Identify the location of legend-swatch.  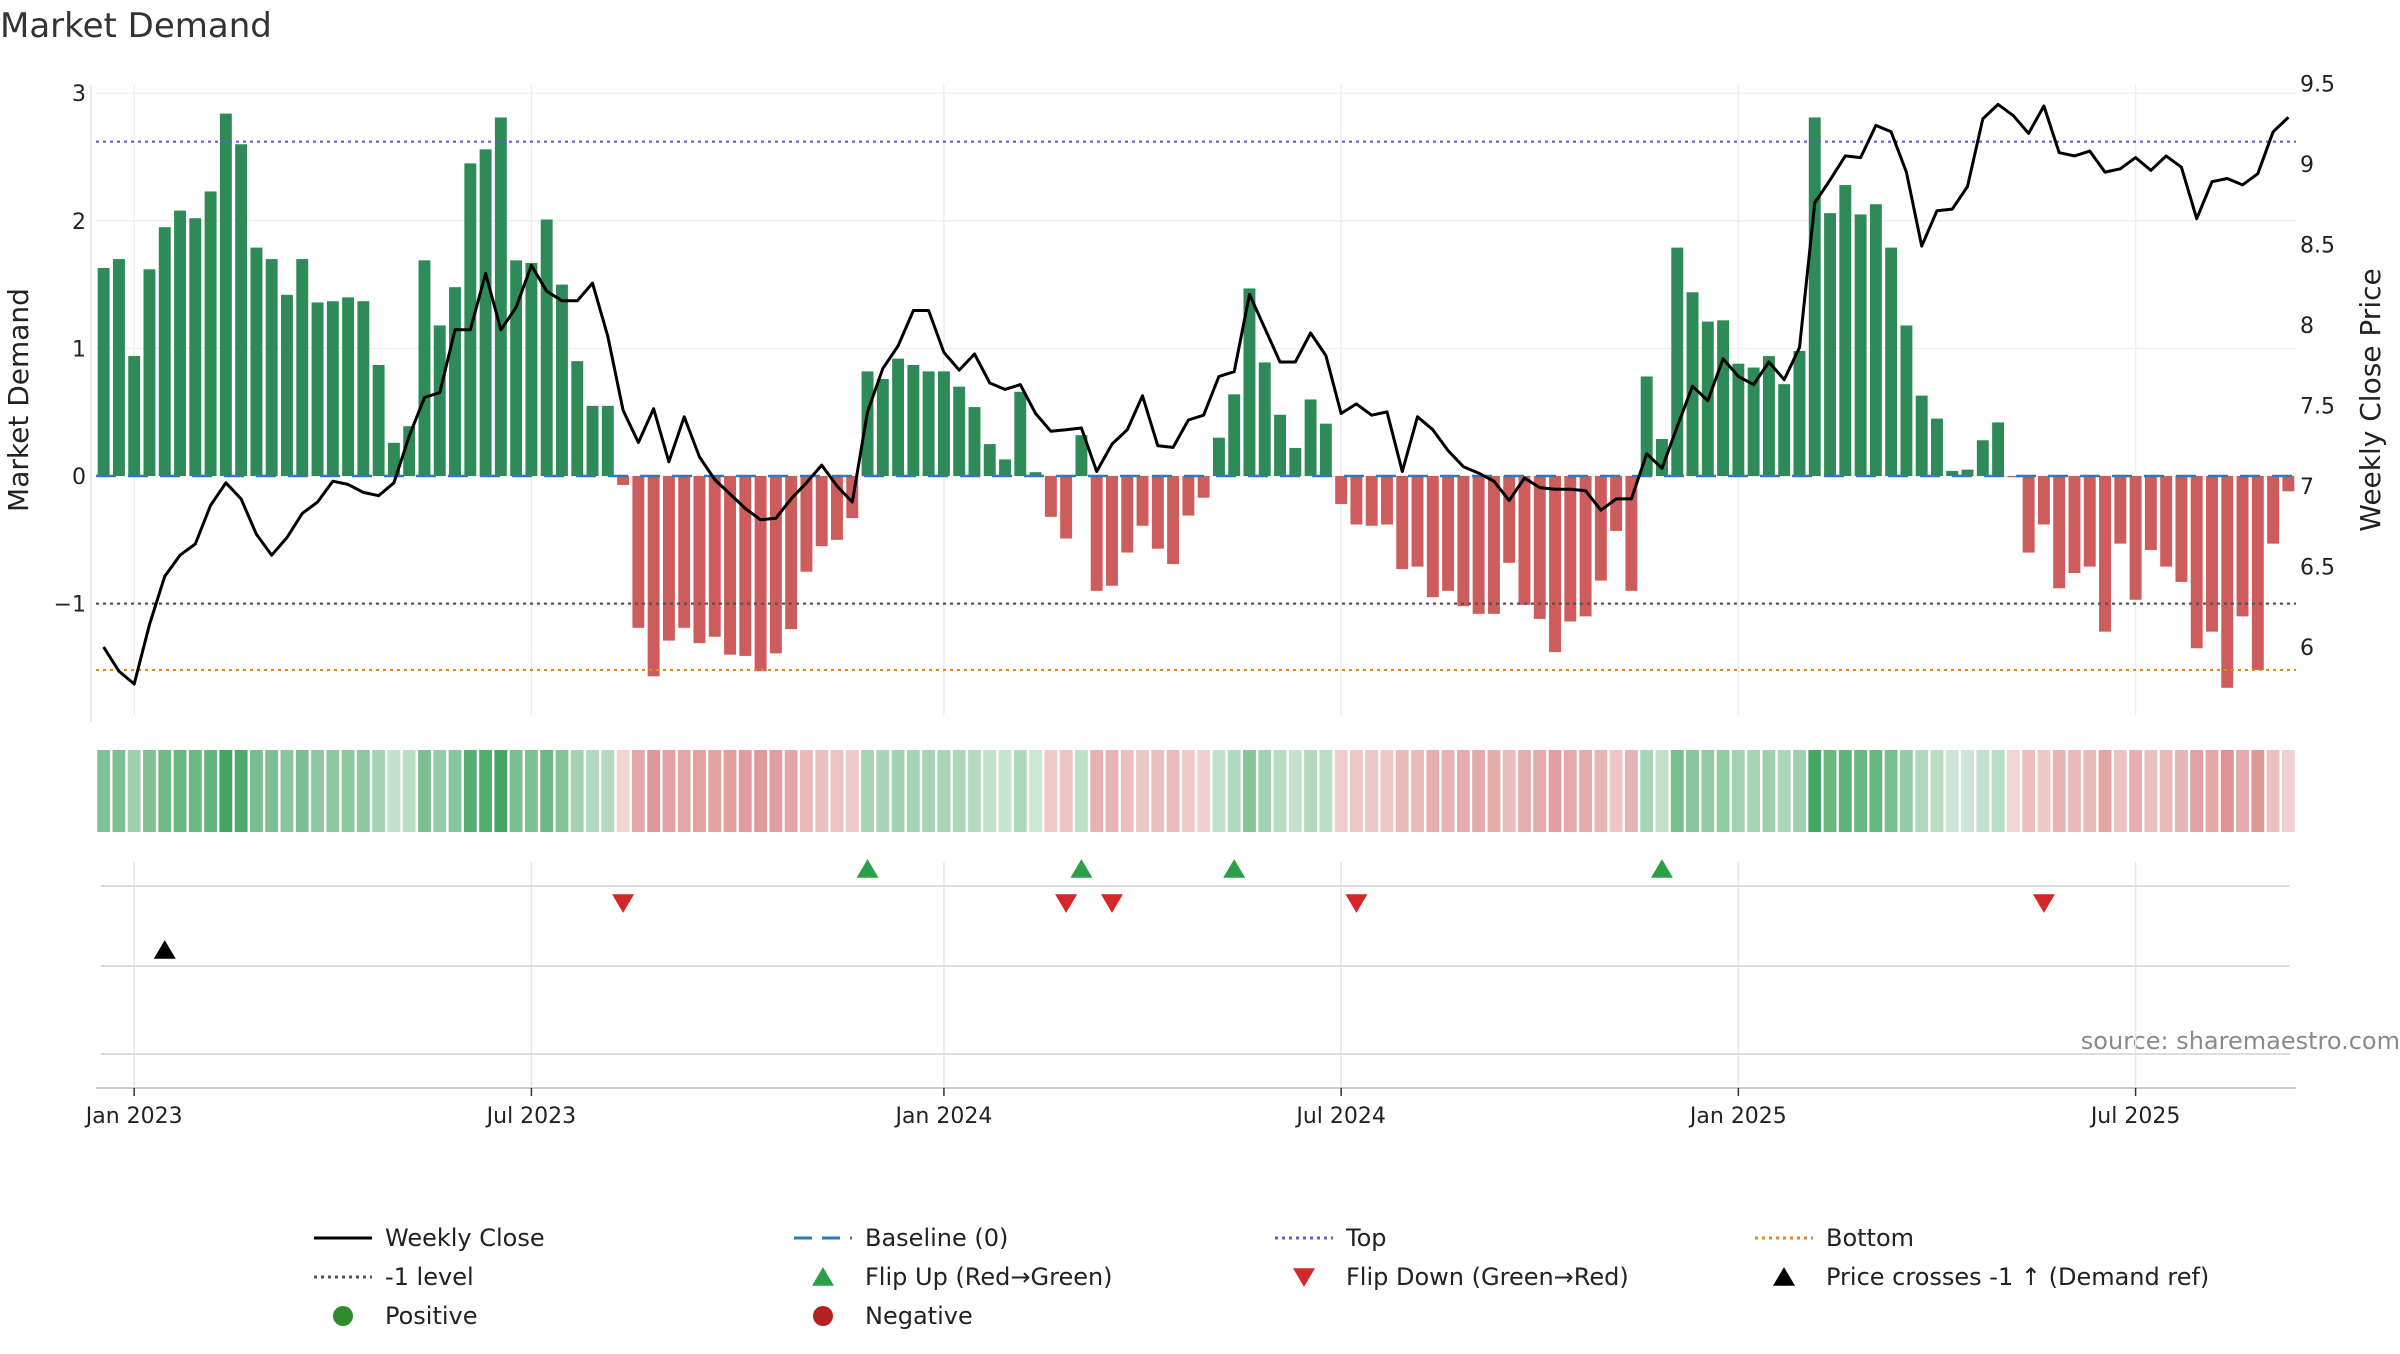
(343, 1316).